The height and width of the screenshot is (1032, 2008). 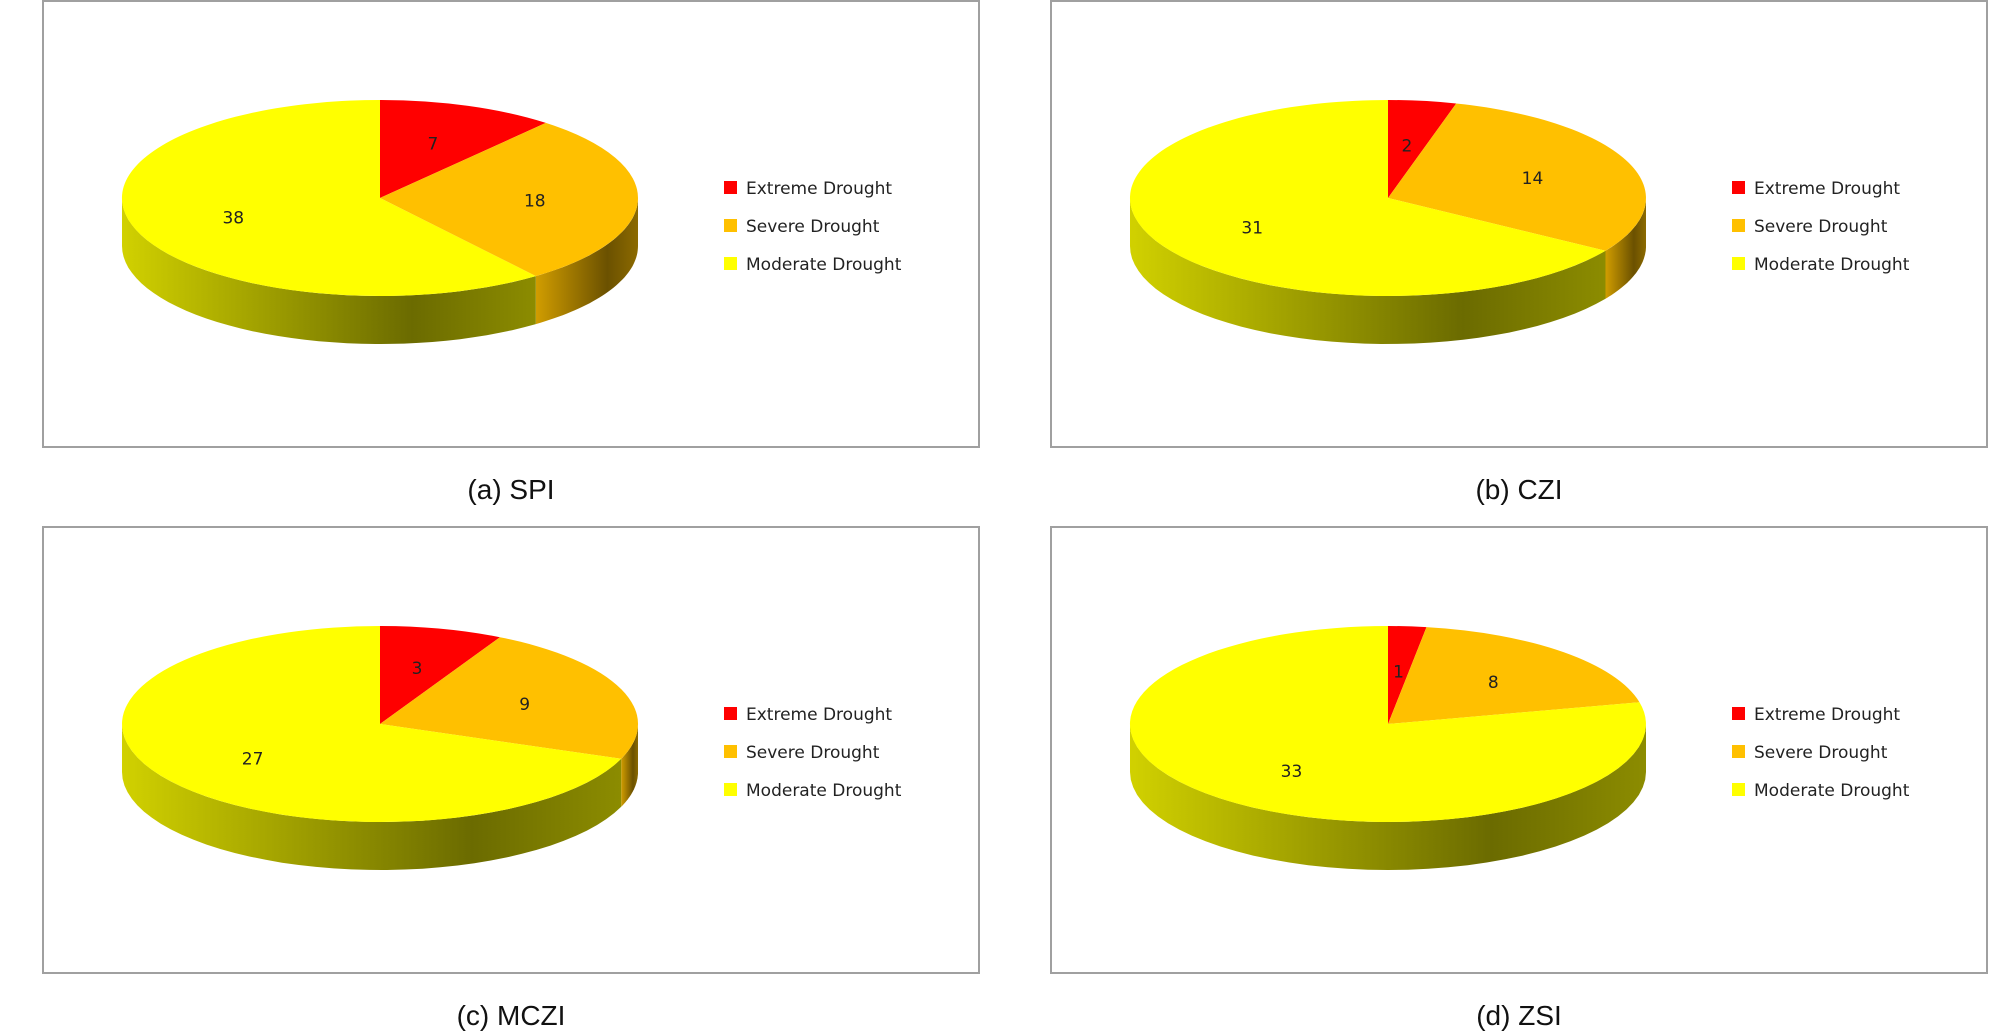 What do you see at coordinates (1252, 228) in the screenshot?
I see `data-label-moderate-drought: 31` at bounding box center [1252, 228].